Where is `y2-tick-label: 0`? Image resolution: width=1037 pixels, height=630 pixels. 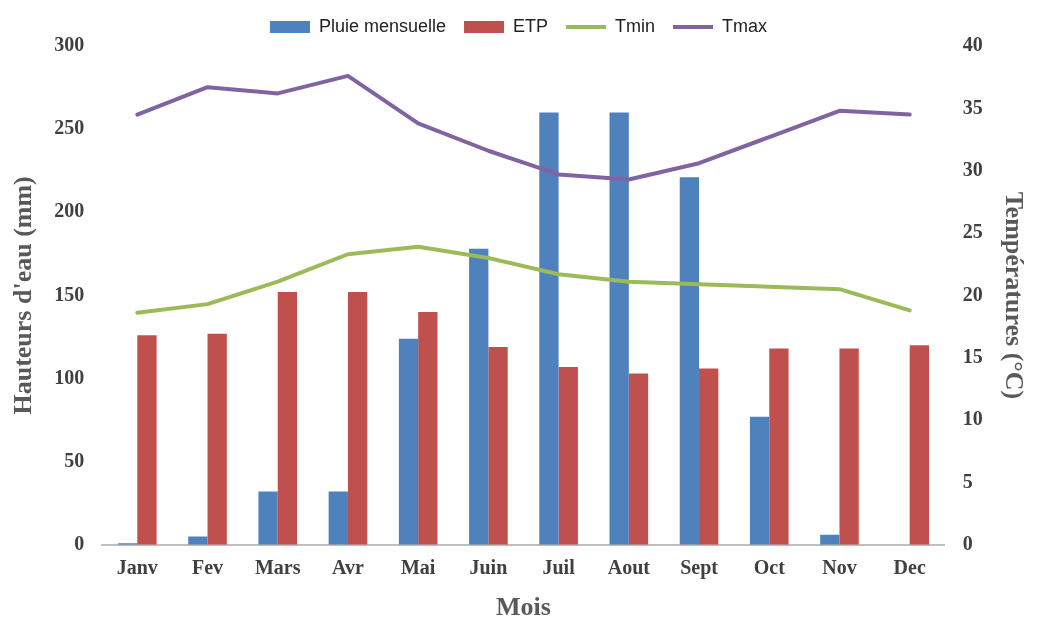 y2-tick-label: 0 is located at coordinates (967, 542).